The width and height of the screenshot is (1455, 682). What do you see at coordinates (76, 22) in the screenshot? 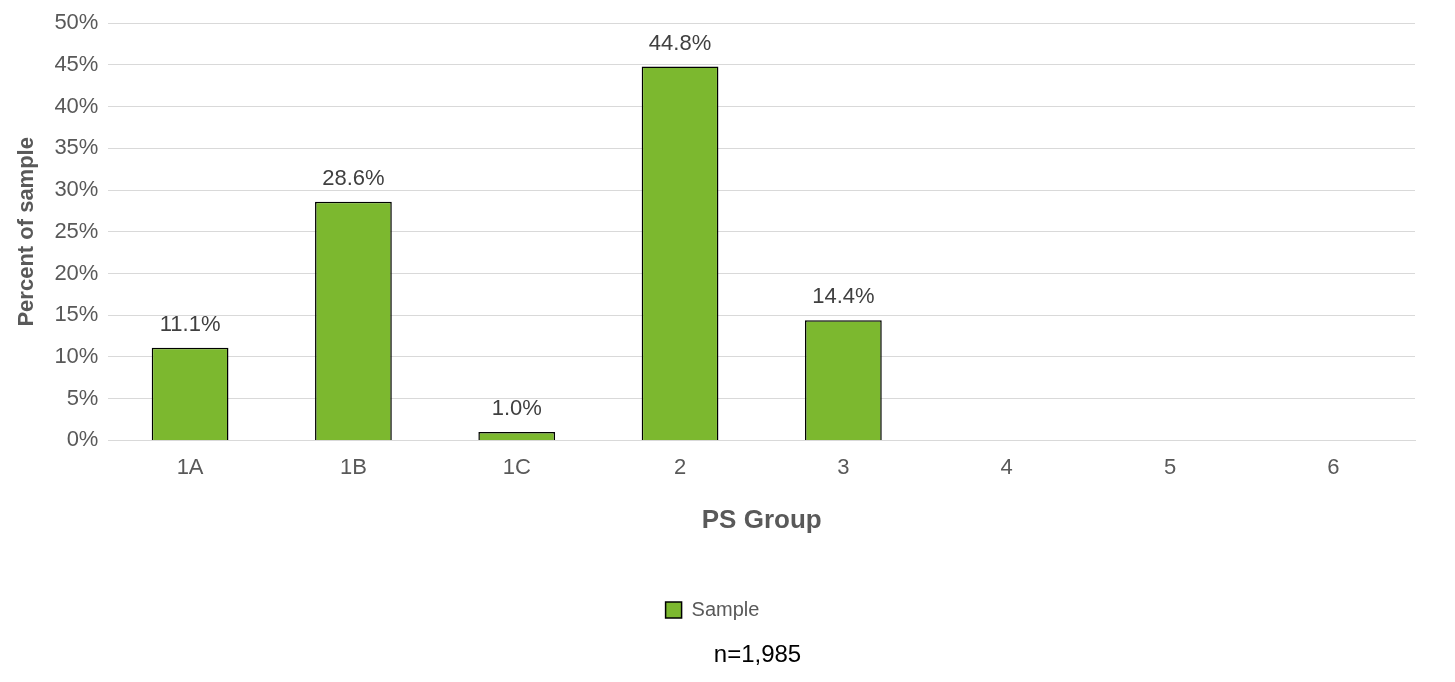
I see `y-tick-label: 50%` at bounding box center [76, 22].